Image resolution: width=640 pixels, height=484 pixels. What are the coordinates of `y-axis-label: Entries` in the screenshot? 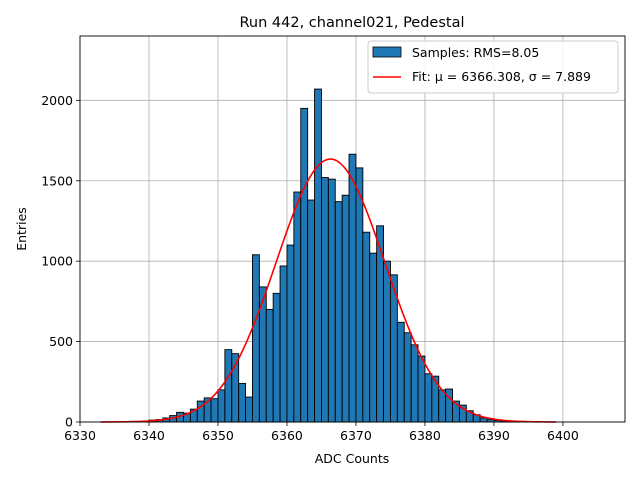 It's located at (21, 229).